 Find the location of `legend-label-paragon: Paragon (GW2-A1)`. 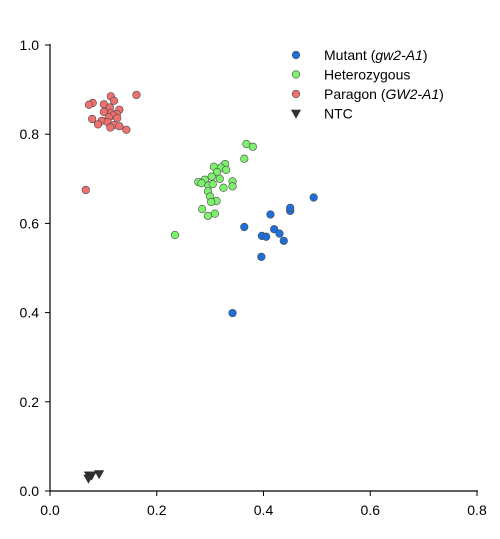

legend-label-paragon: Paragon (GW2-A1) is located at coordinates (384, 94).